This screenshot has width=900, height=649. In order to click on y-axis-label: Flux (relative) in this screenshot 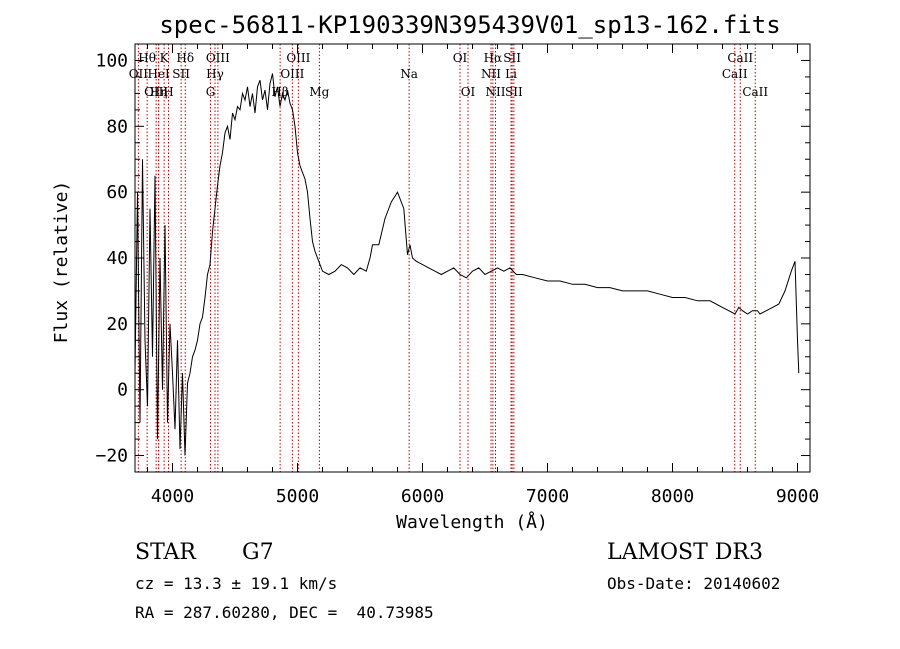, I will do `click(61, 262)`.